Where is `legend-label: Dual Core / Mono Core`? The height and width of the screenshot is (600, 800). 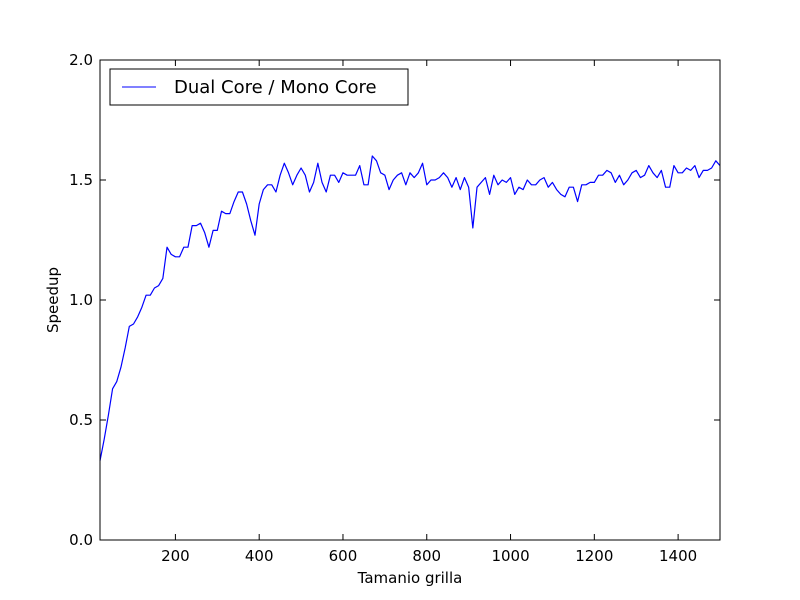
legend-label: Dual Core / Mono Core is located at coordinates (275, 87).